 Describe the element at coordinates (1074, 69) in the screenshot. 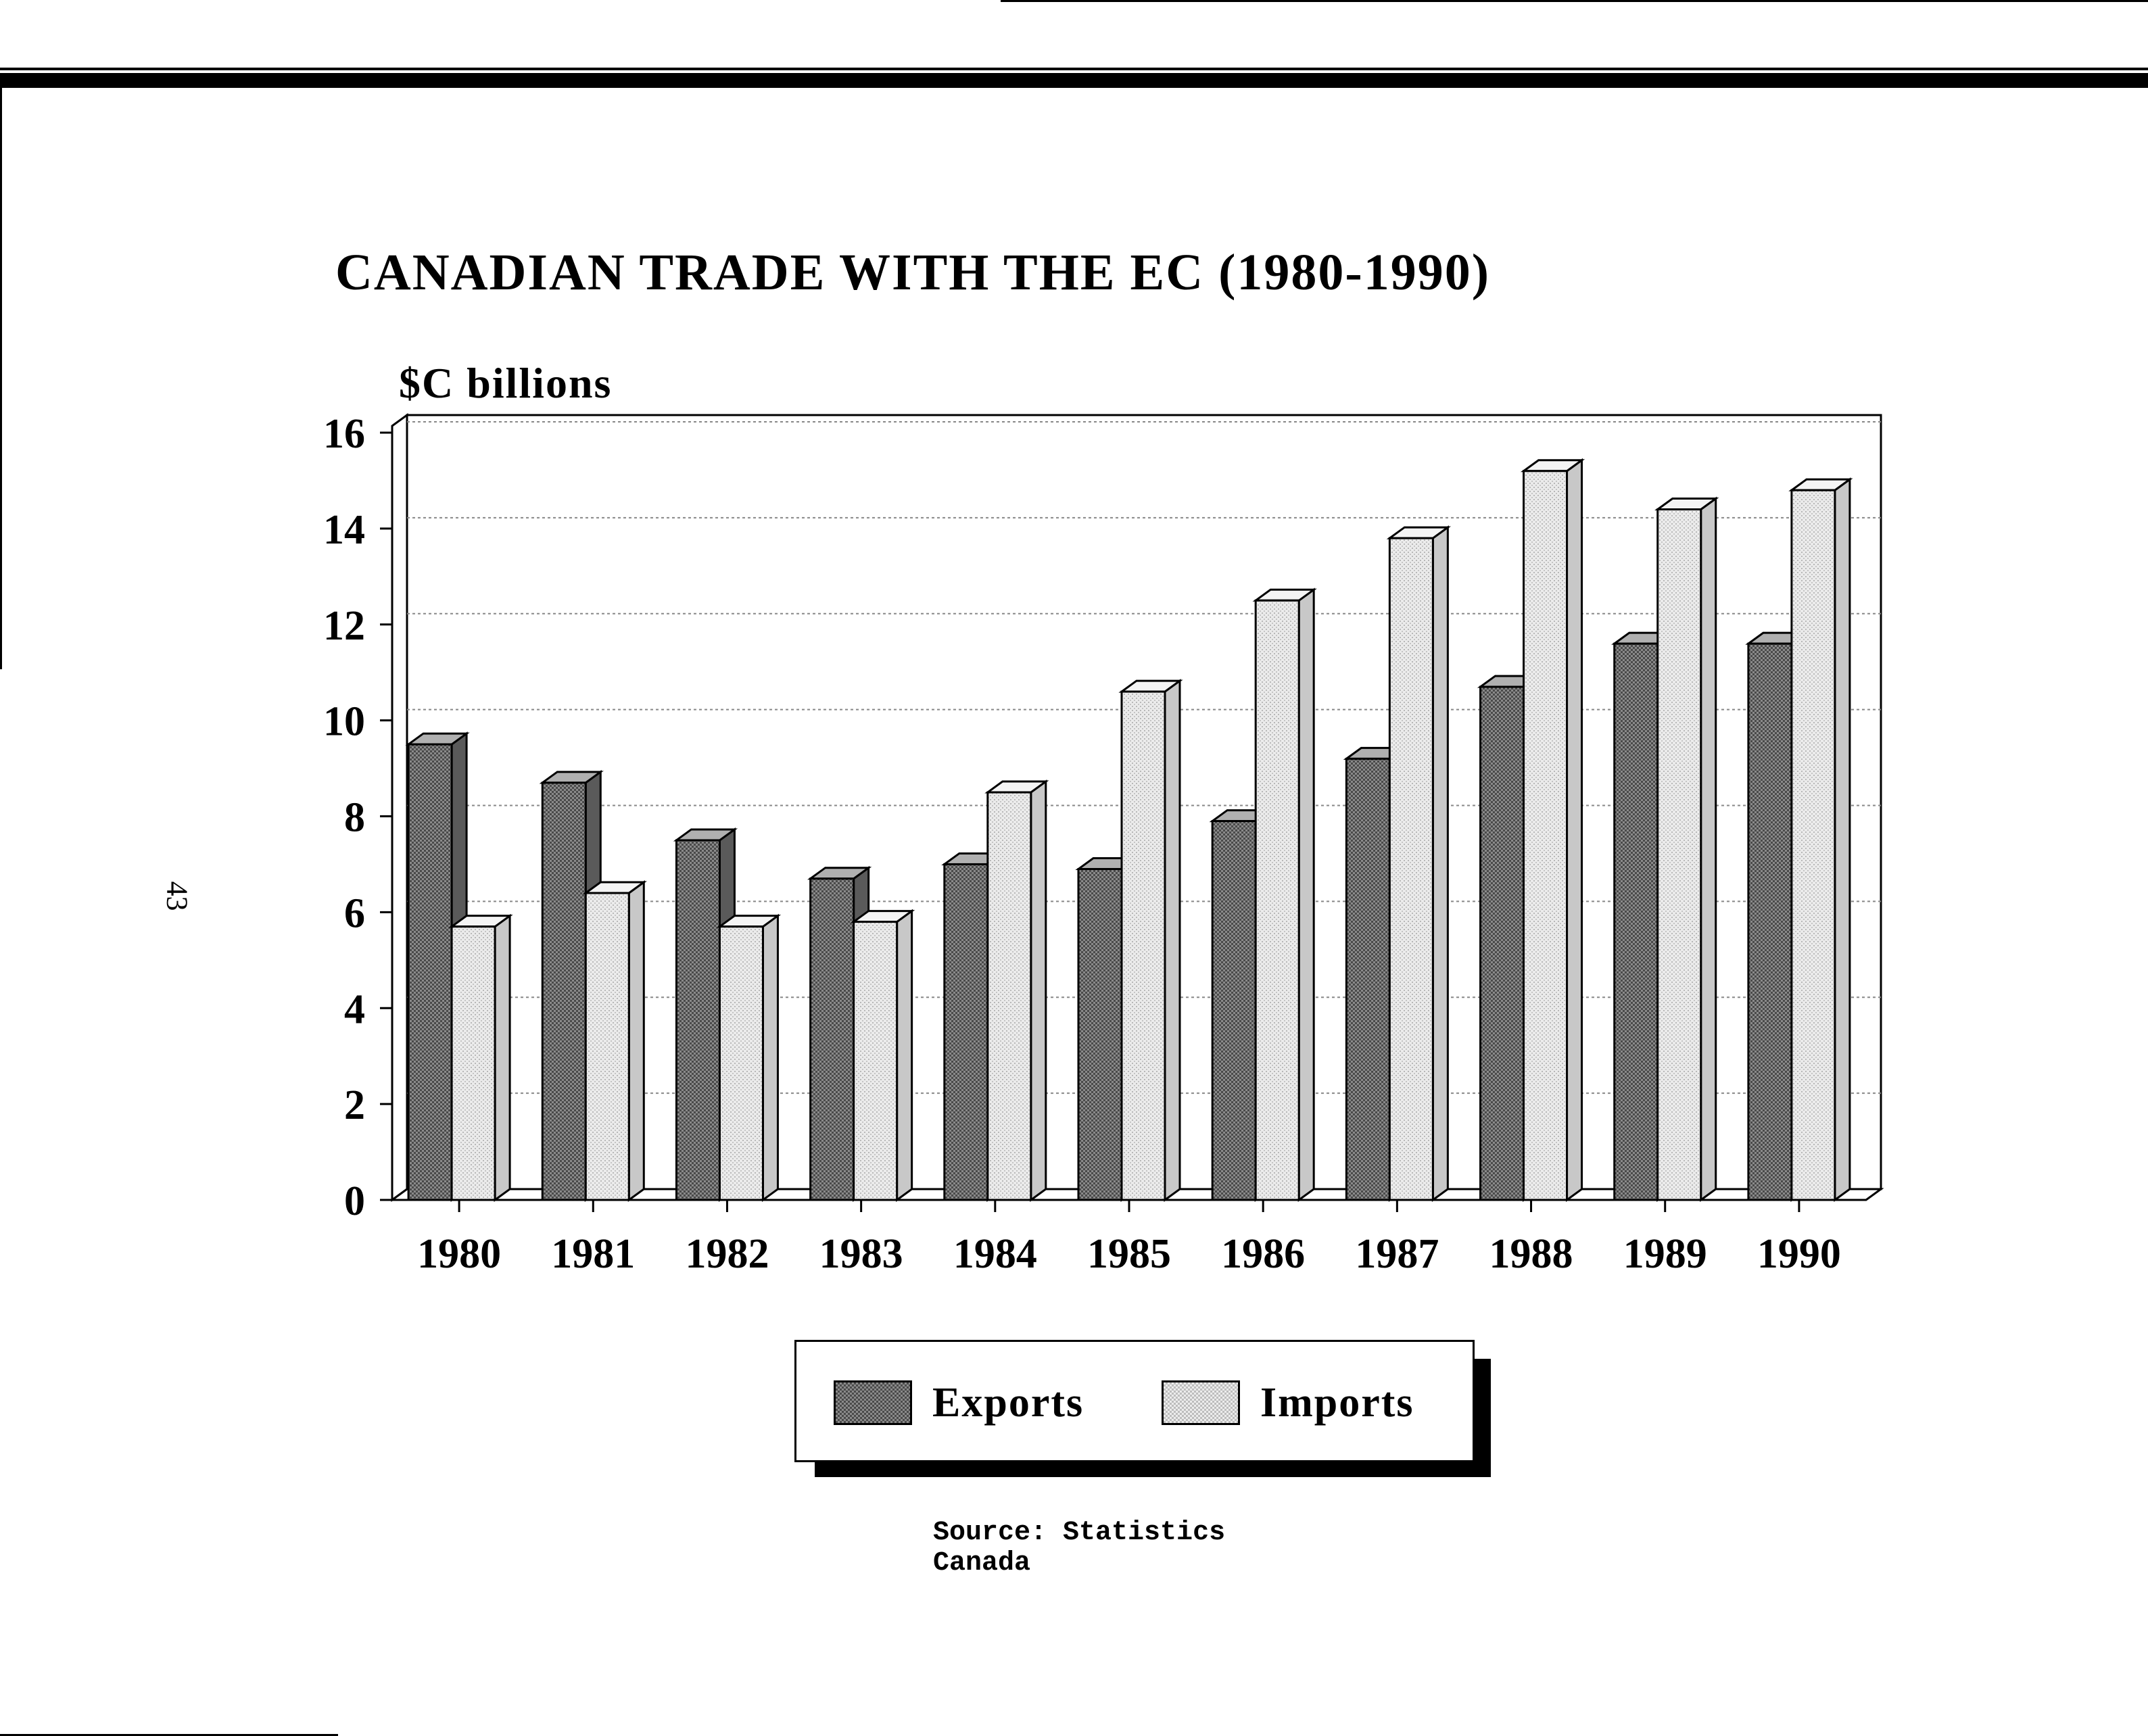

I see `header-rule-thin` at that location.